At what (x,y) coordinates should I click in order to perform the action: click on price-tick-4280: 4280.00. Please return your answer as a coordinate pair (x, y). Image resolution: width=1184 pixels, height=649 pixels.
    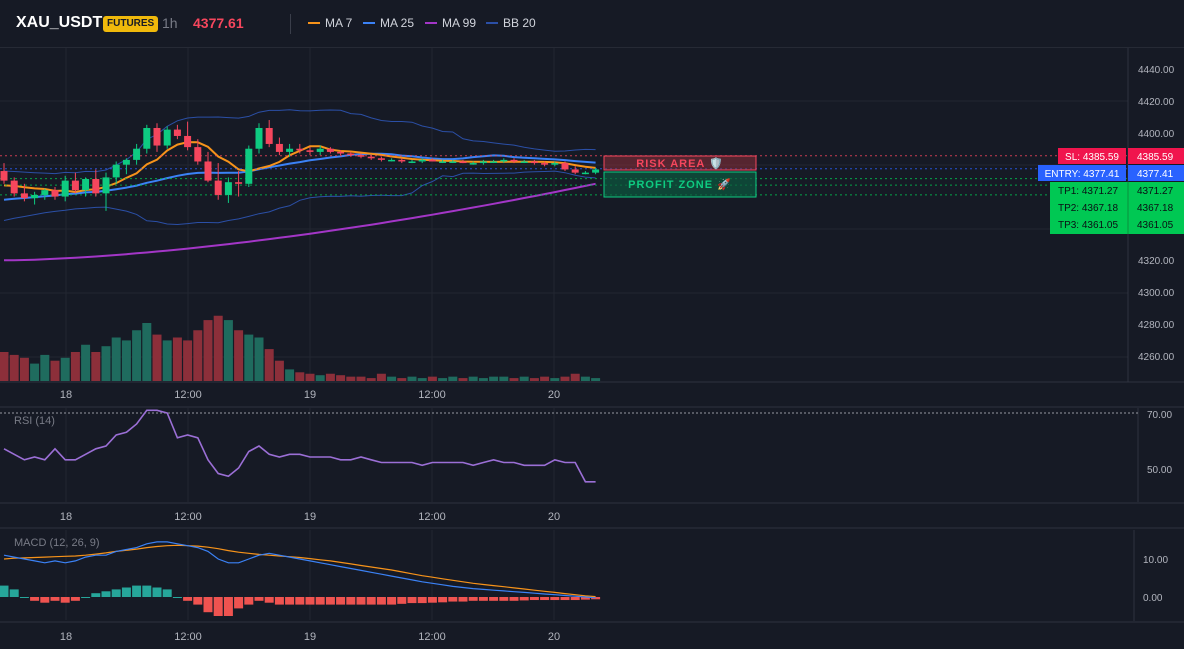
    Looking at the image, I should click on (1156, 325).